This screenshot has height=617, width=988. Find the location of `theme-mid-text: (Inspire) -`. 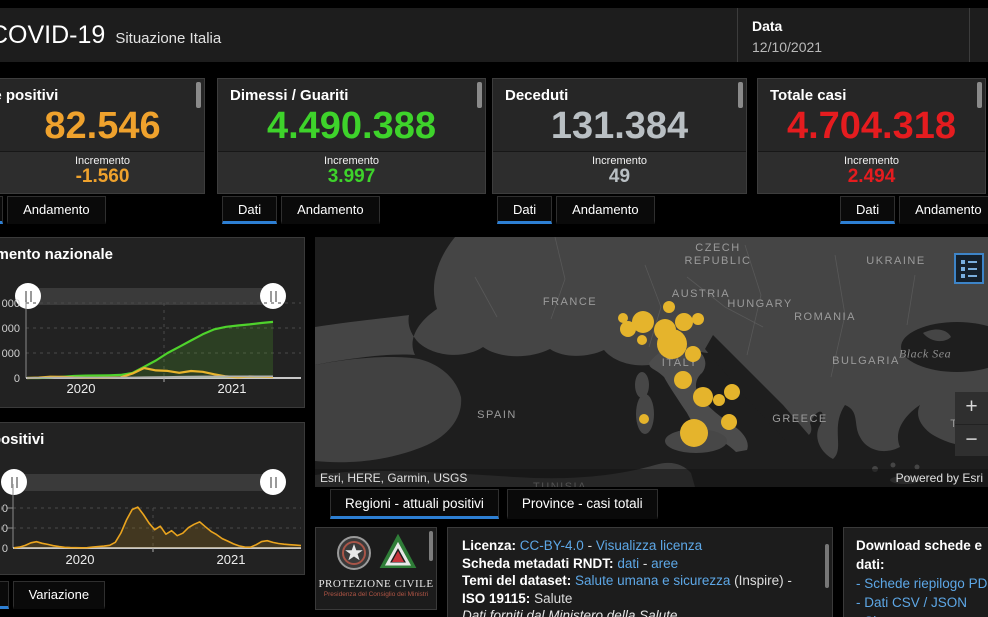

theme-mid-text: (Inspire) - is located at coordinates (761, 580).